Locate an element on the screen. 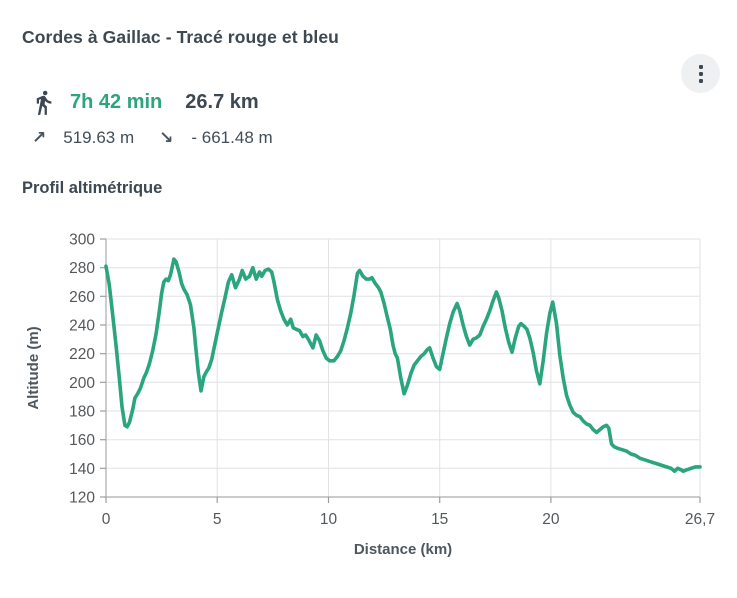 The height and width of the screenshot is (598, 737). section-title-elevation-profile: Profil altimétrique is located at coordinates (92, 188).